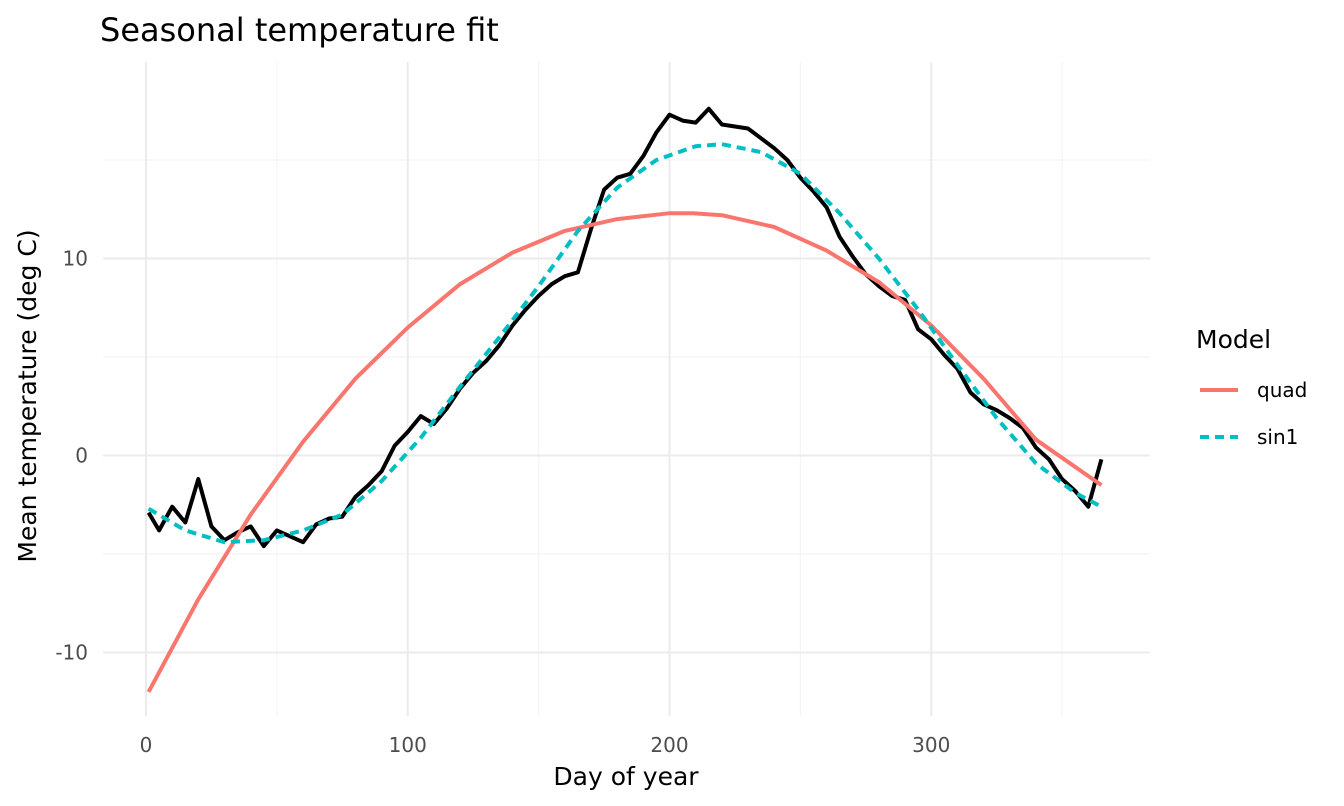 This screenshot has width=1344, height=806. I want to click on y-axis-title: Mean temperature (deg C), so click(27, 395).